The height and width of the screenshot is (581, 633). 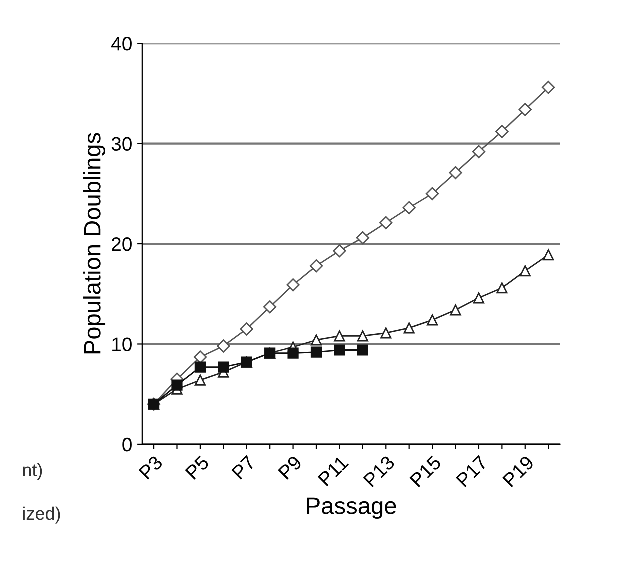 What do you see at coordinates (127, 445) in the screenshot?
I see `y-tick-label: 0` at bounding box center [127, 445].